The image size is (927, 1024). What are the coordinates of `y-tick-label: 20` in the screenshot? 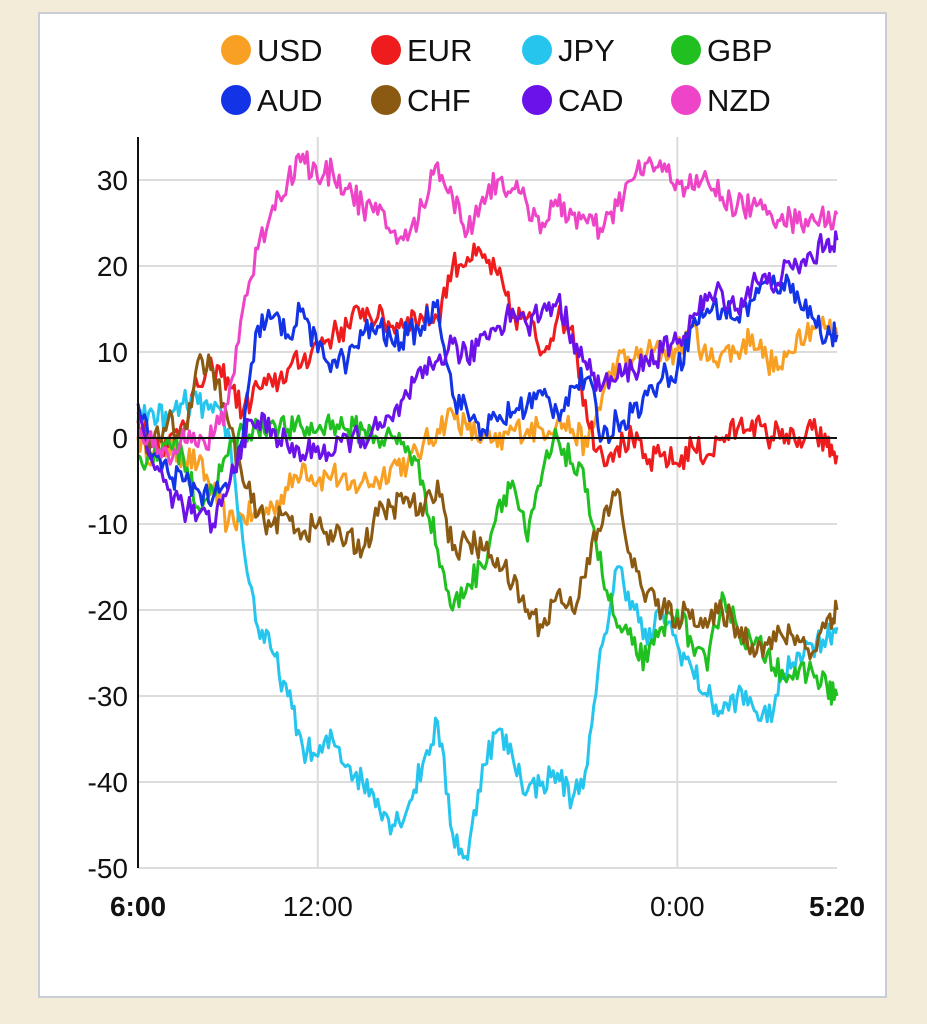 It's located at (112, 266).